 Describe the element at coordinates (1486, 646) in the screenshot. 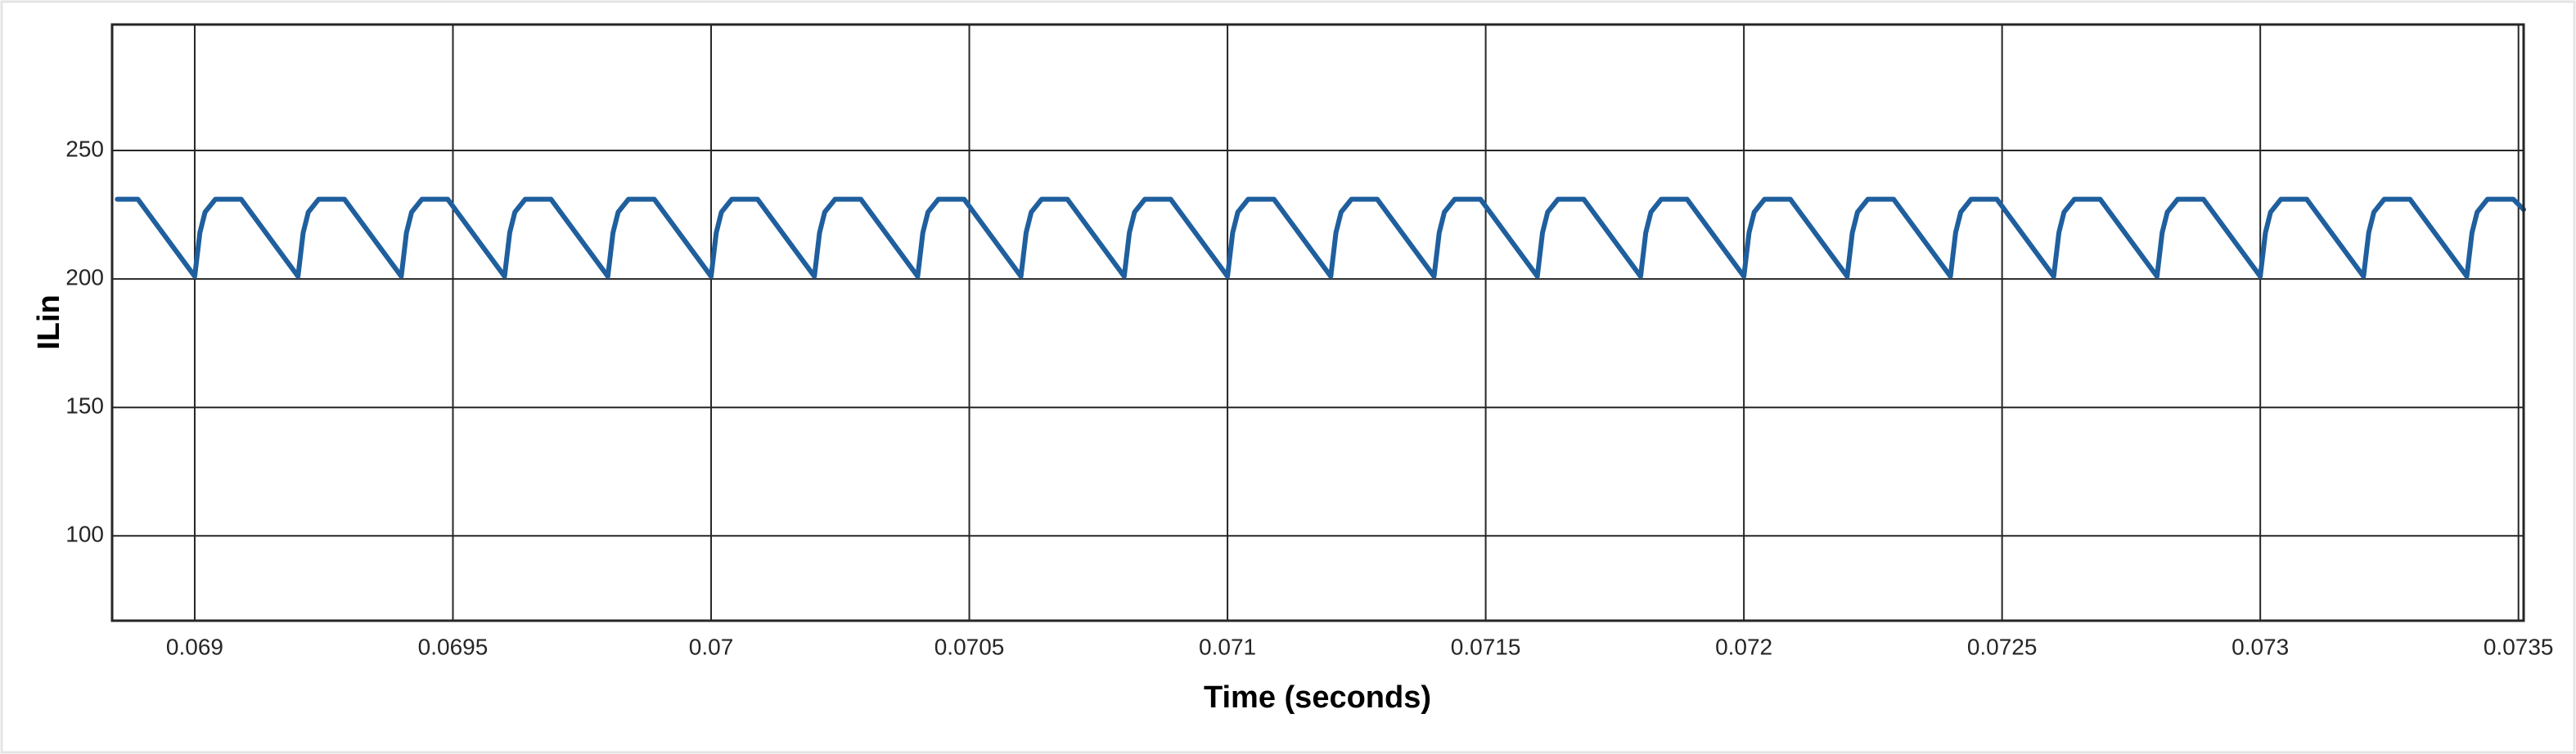

I see `x-tick-label: 0.0715` at that location.